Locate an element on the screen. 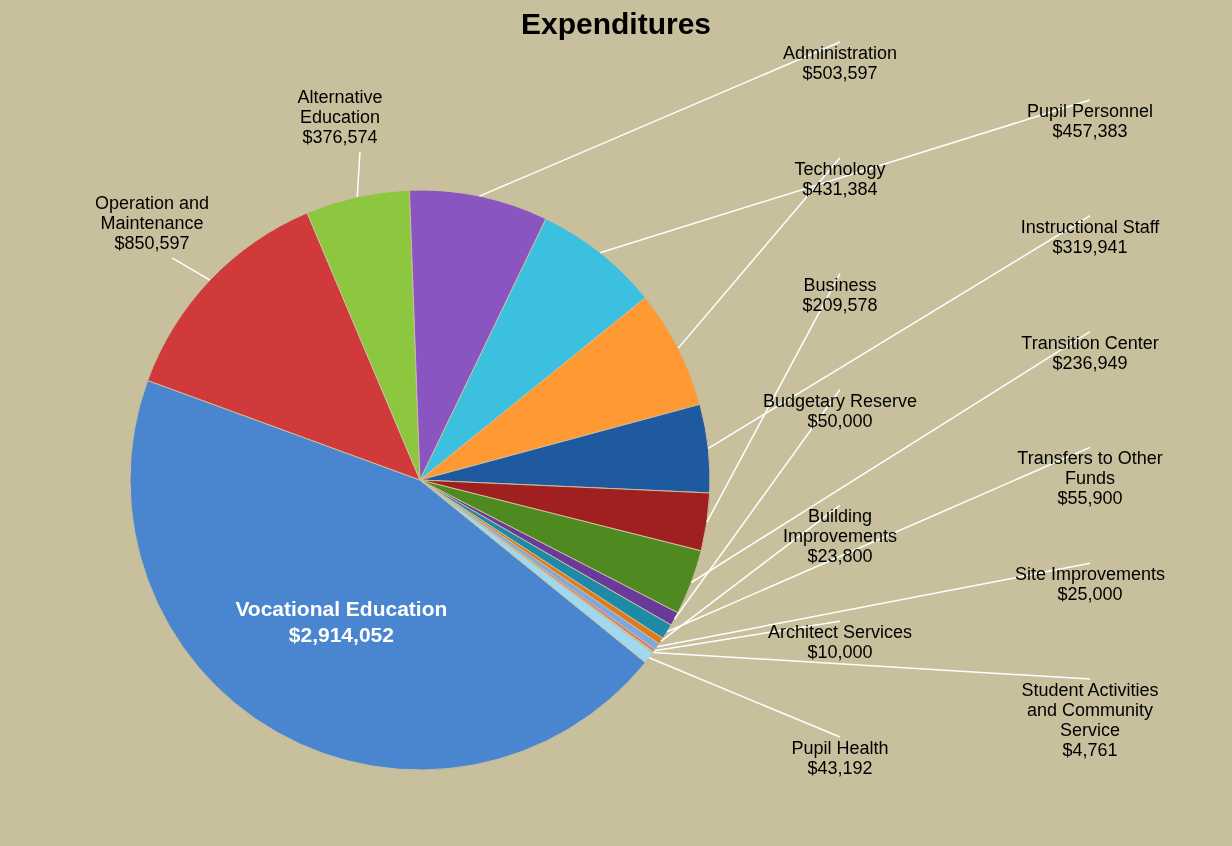  slice-label: Alternative Education is located at coordinates (340, 106).